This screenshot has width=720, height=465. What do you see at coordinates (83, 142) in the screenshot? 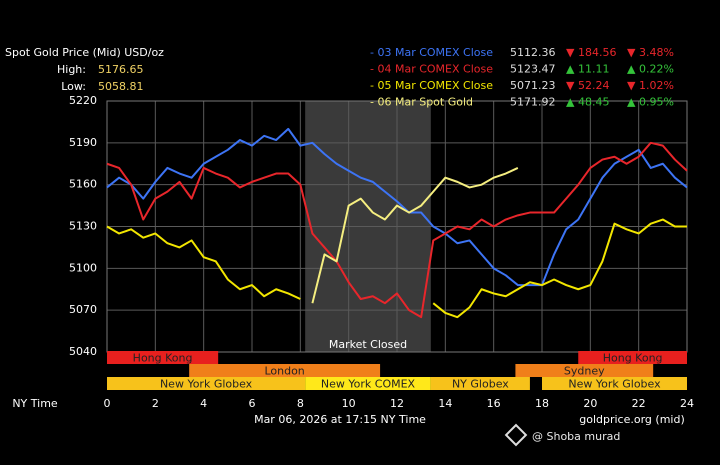
I see `y-tick-label: 5190` at bounding box center [83, 142].